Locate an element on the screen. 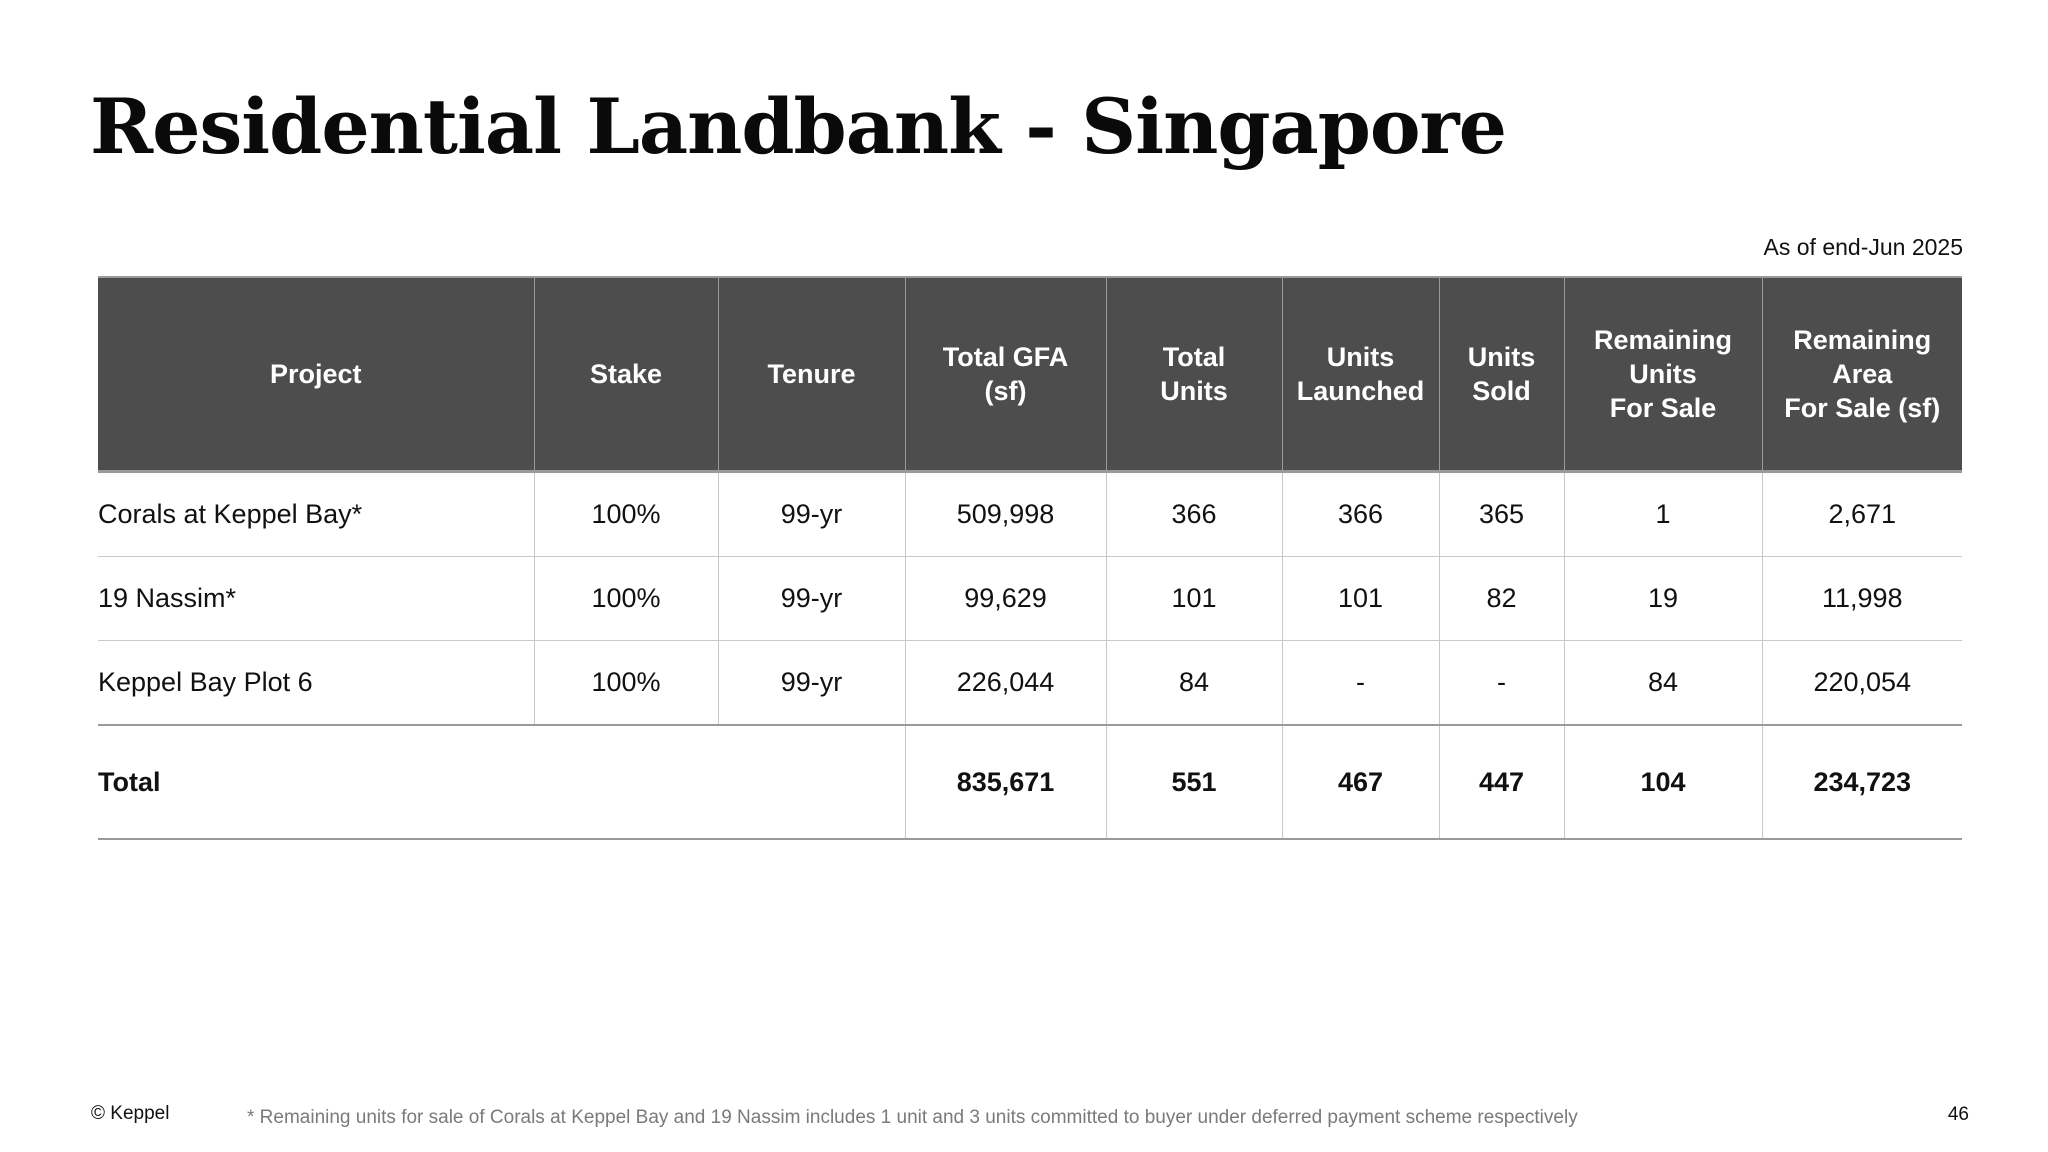 The width and height of the screenshot is (2048, 1152). cell-total-gfa: 509,998 is located at coordinates (1005, 514).